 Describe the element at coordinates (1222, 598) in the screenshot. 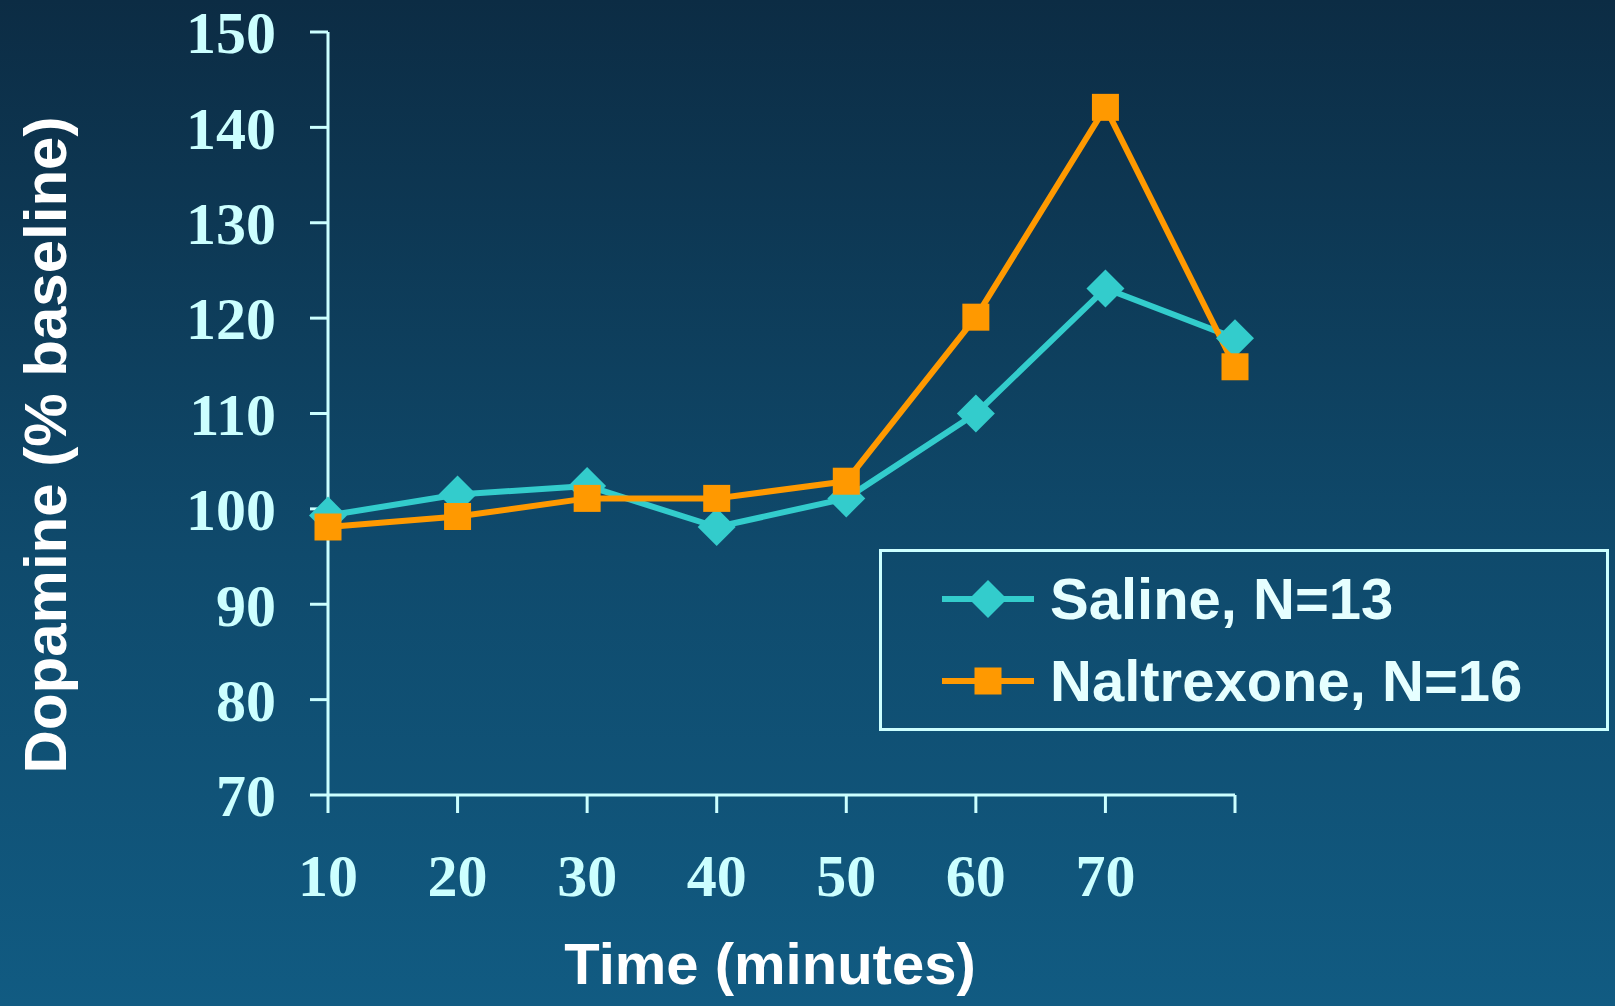

I see `legend-label: Saline, N=13` at that location.